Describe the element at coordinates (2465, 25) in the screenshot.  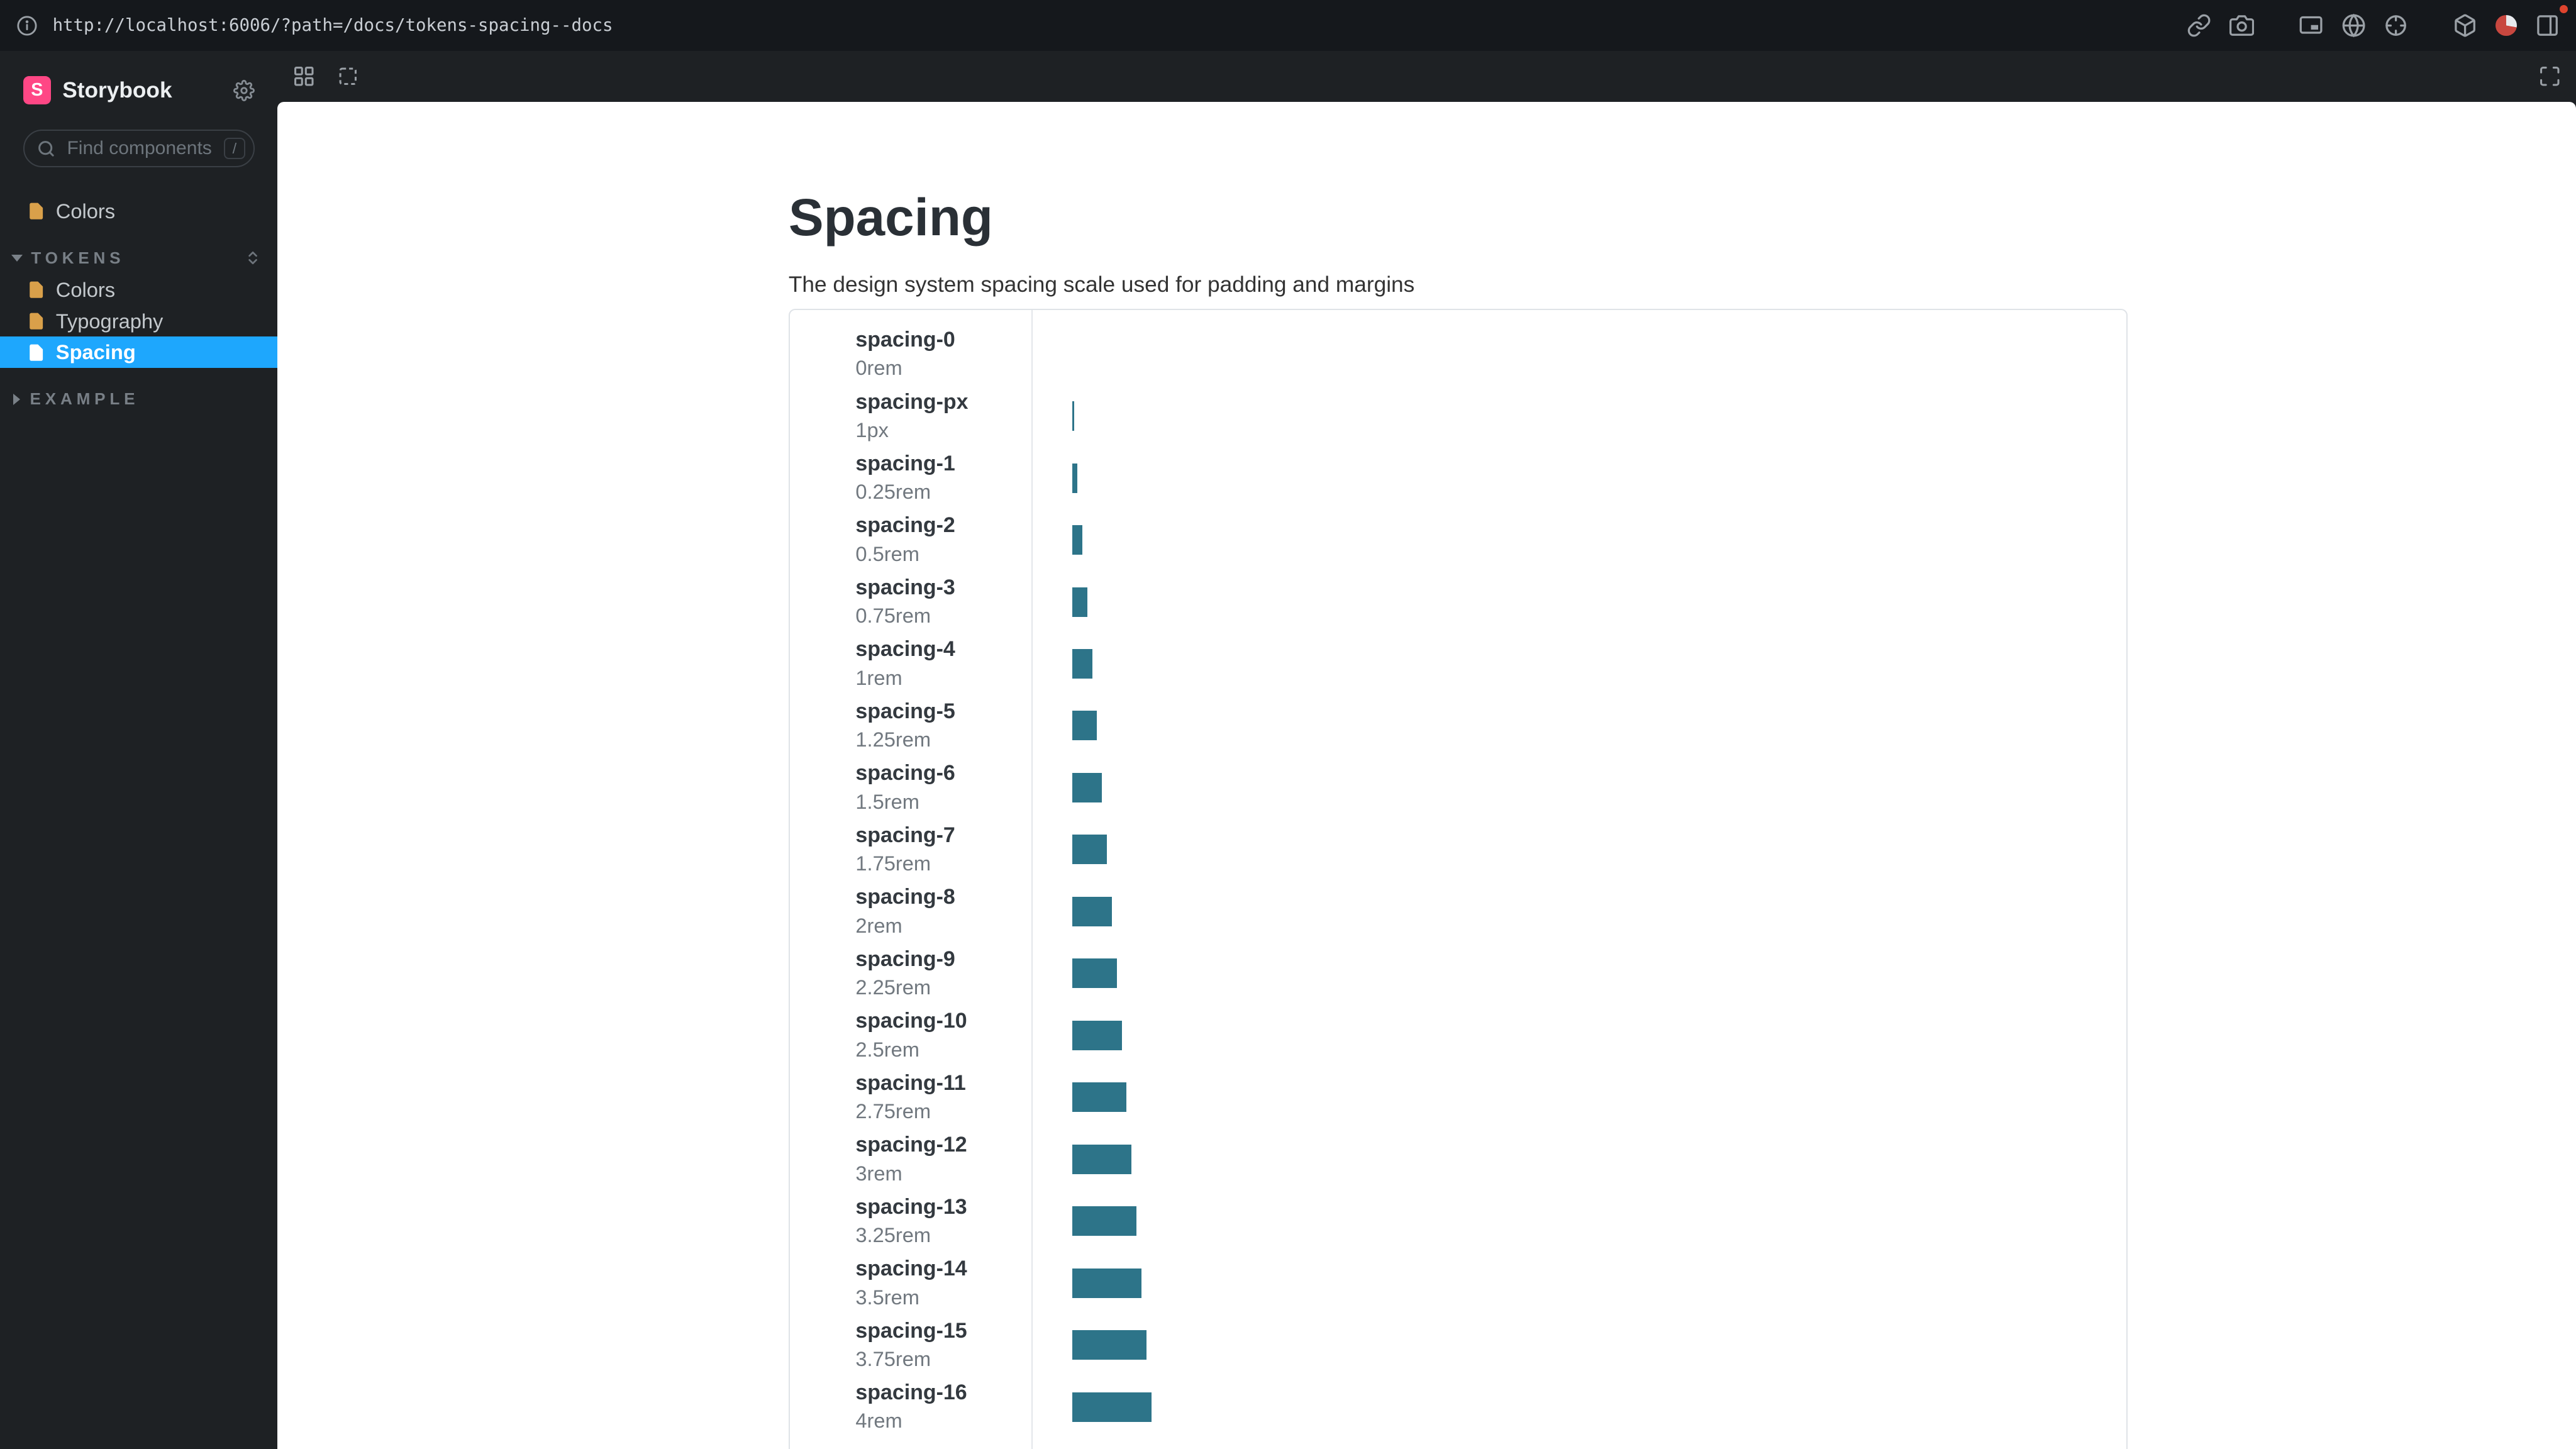
I see `box-icon` at that location.